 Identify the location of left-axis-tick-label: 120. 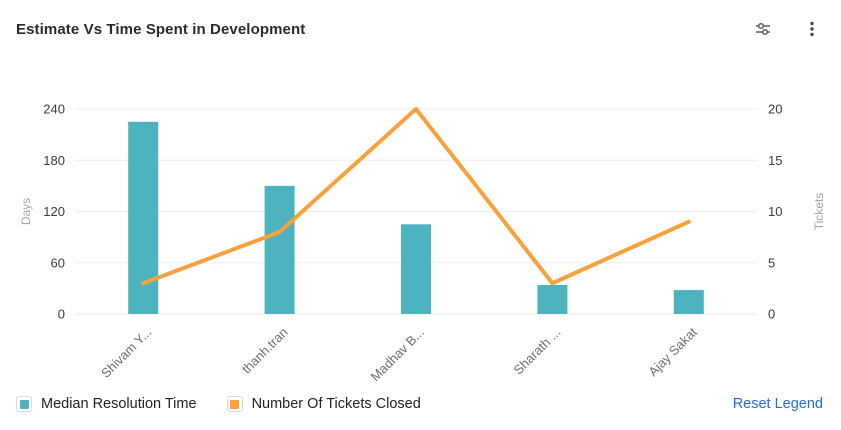
(54, 211).